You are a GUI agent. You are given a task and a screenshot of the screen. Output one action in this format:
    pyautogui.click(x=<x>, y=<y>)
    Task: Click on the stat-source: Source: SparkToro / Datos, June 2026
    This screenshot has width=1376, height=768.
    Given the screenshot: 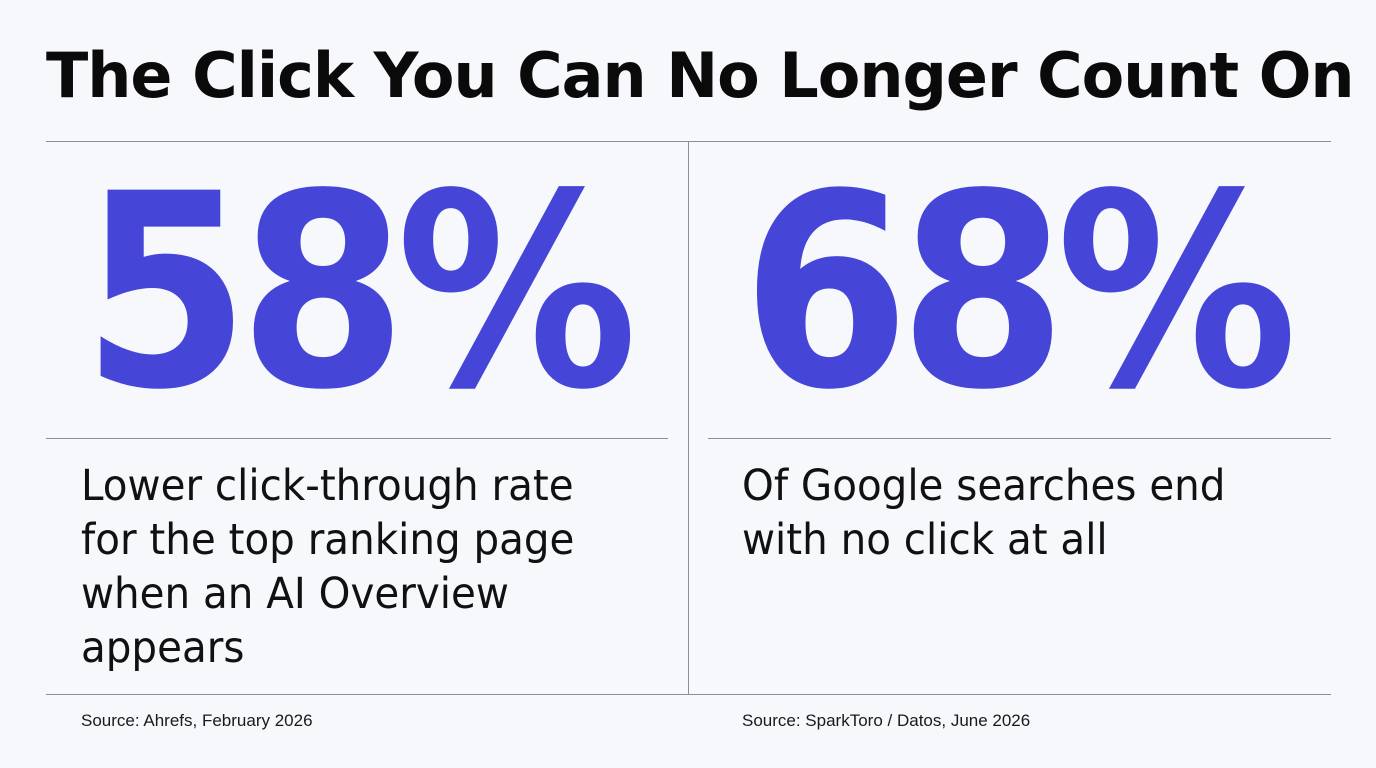 What is the action you would take?
    pyautogui.click(x=886, y=720)
    